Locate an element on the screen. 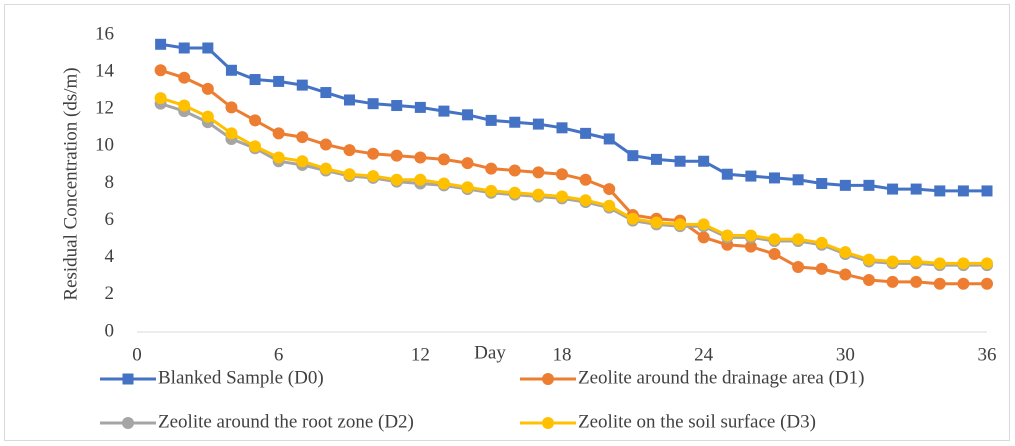 The width and height of the screenshot is (1015, 446). legend-label: Zeolite around the root zone (D2) is located at coordinates (286, 421).